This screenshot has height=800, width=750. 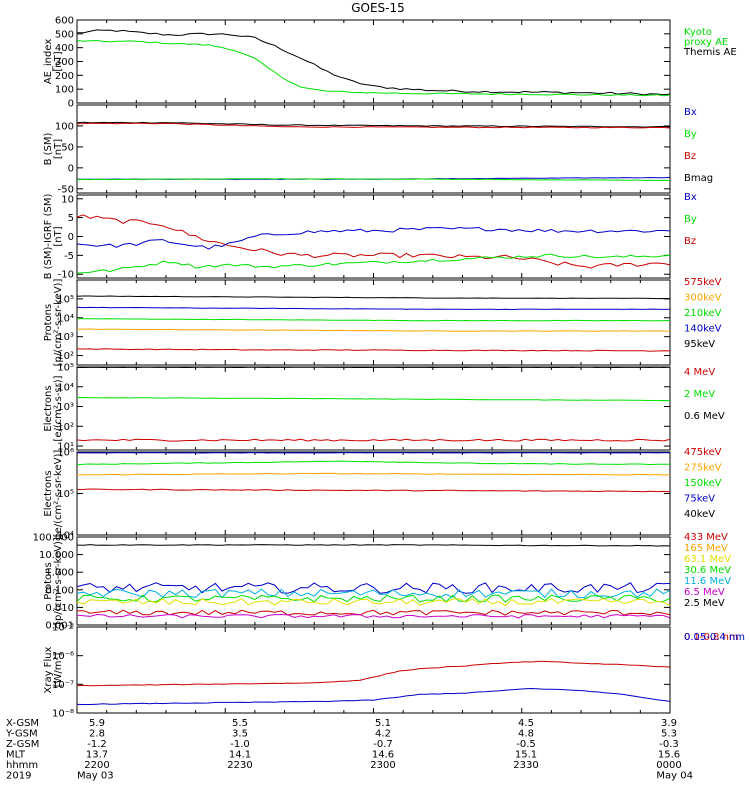 I want to click on series-95kev, so click(x=373, y=297).